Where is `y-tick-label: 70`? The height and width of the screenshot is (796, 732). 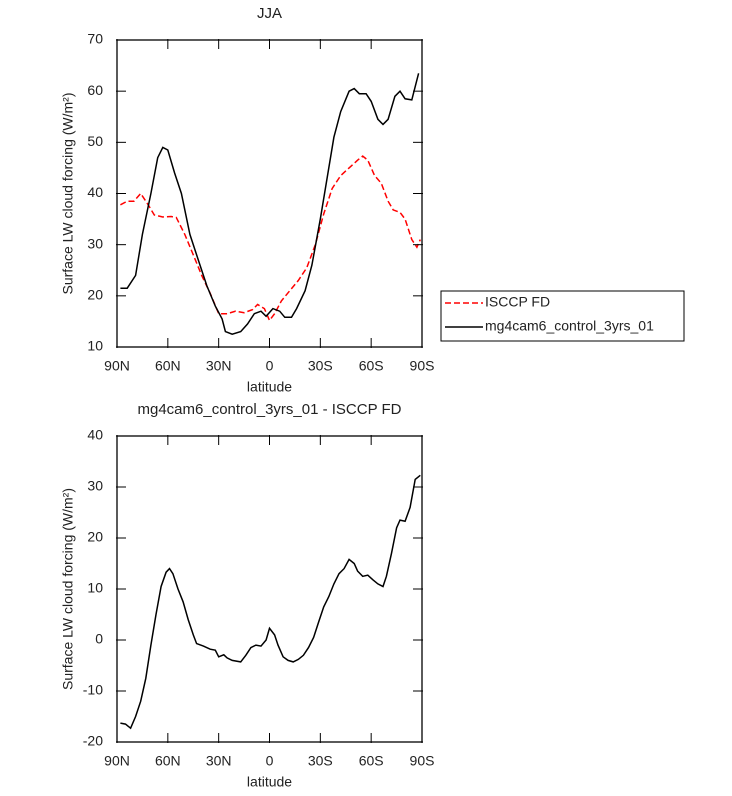
y-tick-label: 70 is located at coordinates (95, 39).